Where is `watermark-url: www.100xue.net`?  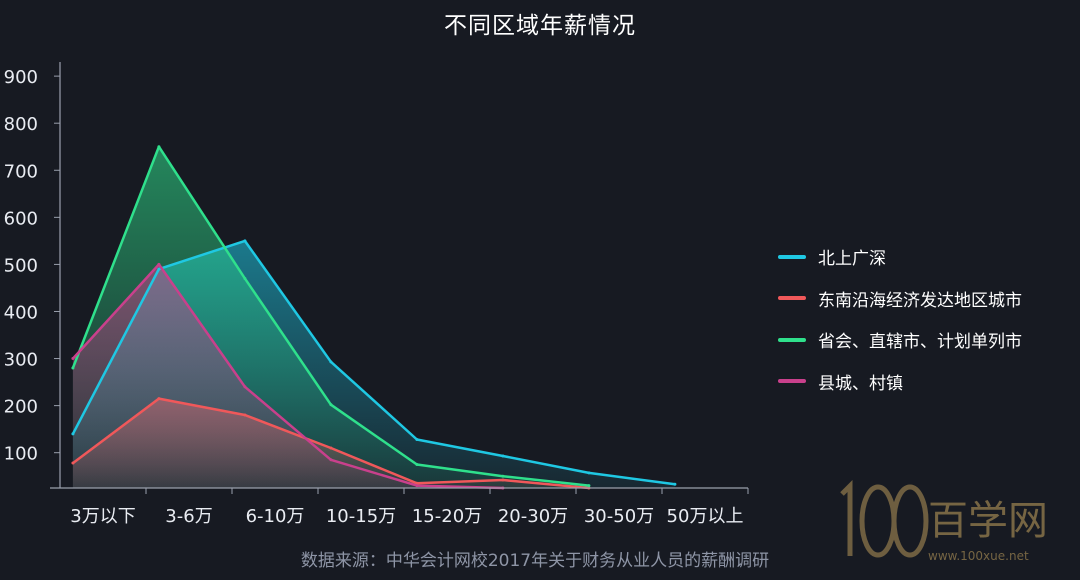
watermark-url: www.100xue.net is located at coordinates (978, 556).